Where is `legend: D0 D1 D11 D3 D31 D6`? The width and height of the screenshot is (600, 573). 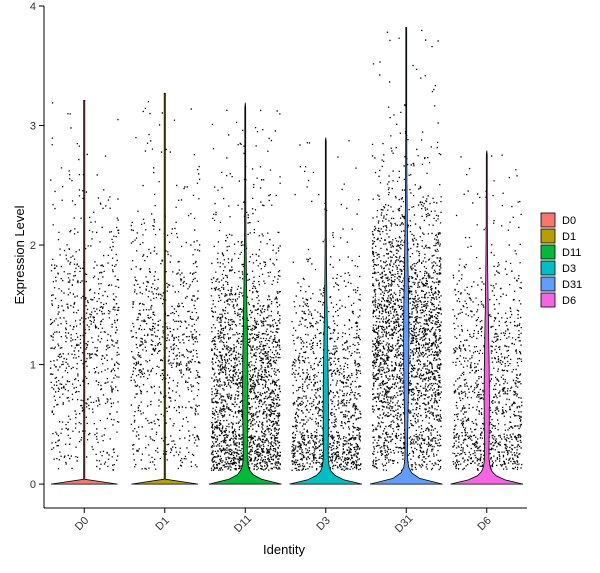
legend: D0 D1 D11 D3 D31 D6 is located at coordinates (561, 260).